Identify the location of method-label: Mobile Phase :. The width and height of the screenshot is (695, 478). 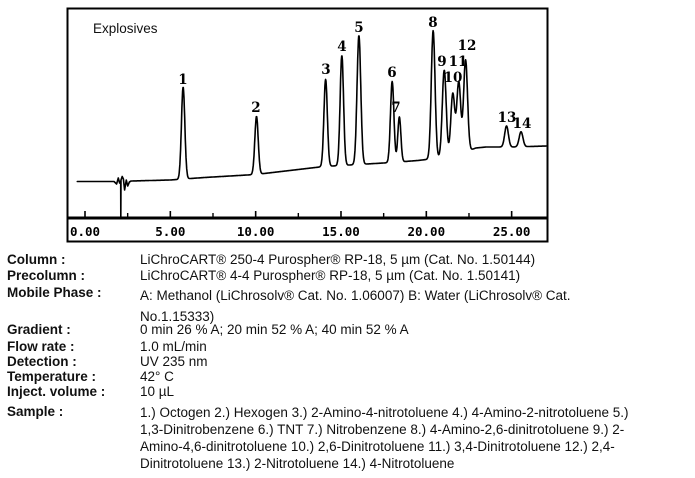
(54, 292).